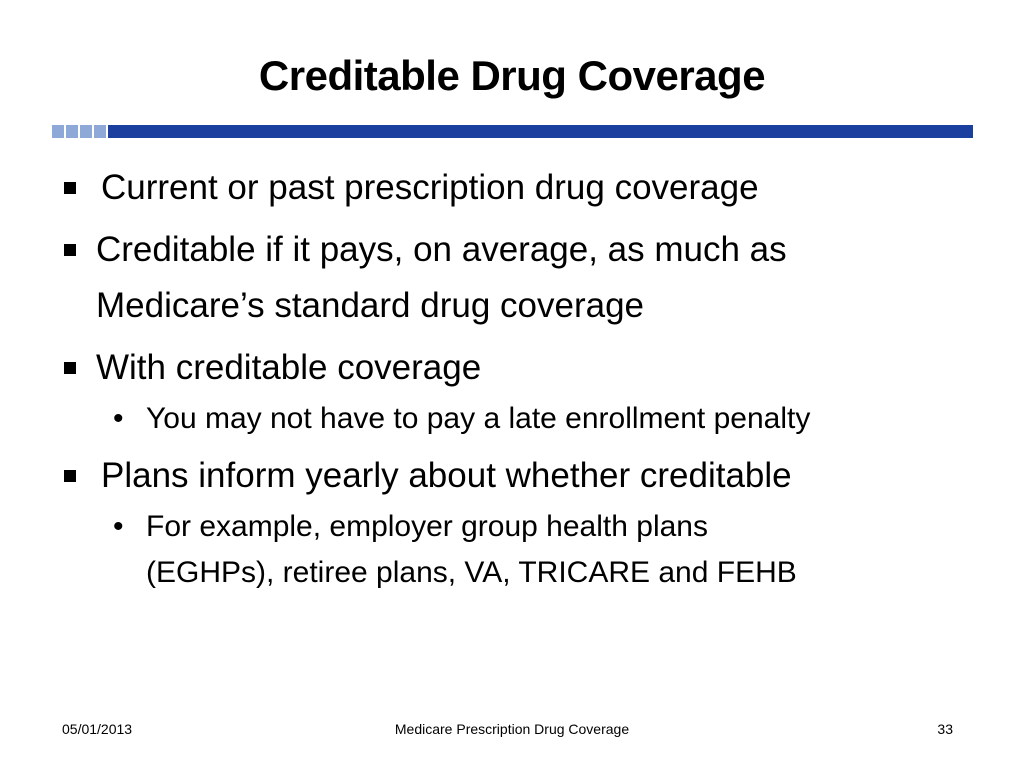 This screenshot has width=1024, height=768. I want to click on divider-bar, so click(540, 131).